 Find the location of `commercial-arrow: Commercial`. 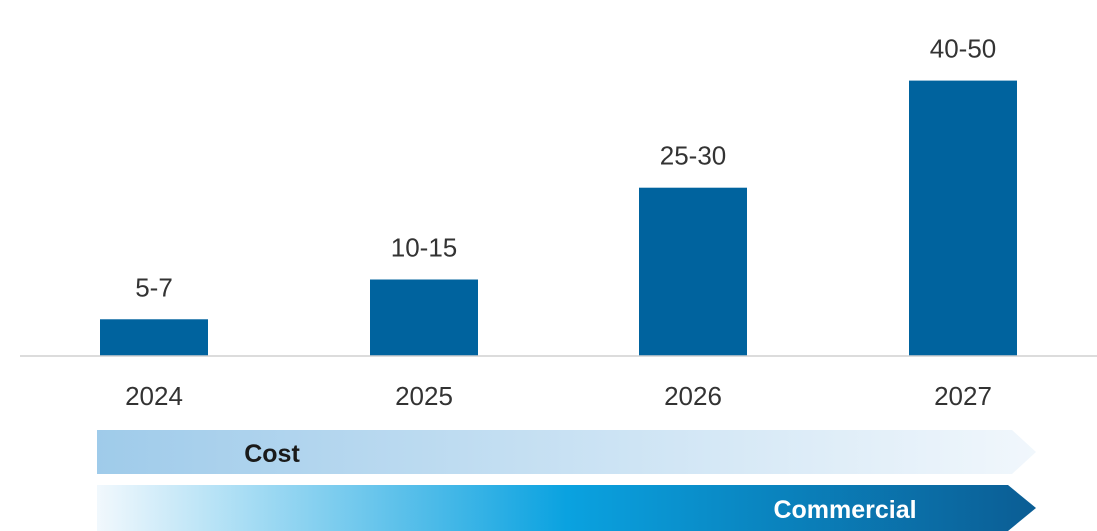

commercial-arrow: Commercial is located at coordinates (566, 508).